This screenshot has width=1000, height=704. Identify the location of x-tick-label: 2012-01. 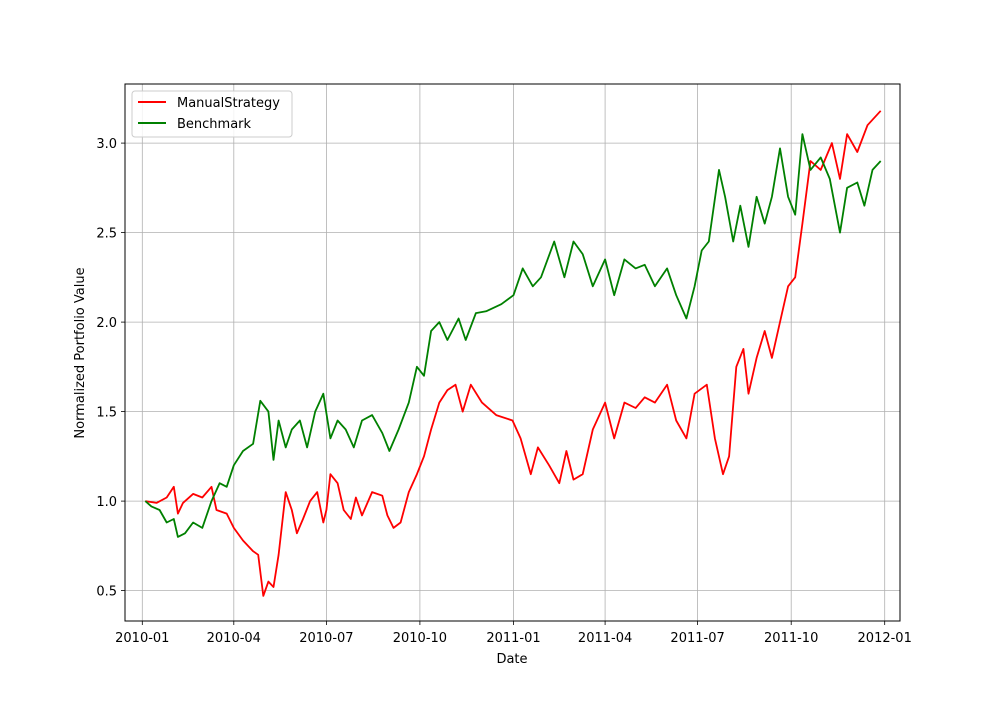
(885, 638).